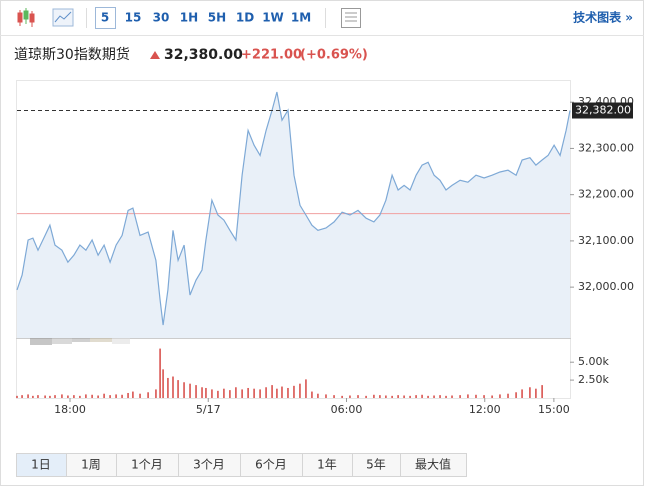 Image resolution: width=647 pixels, height=487 pixels. I want to click on y-tick-label: 2.50k, so click(593, 379).